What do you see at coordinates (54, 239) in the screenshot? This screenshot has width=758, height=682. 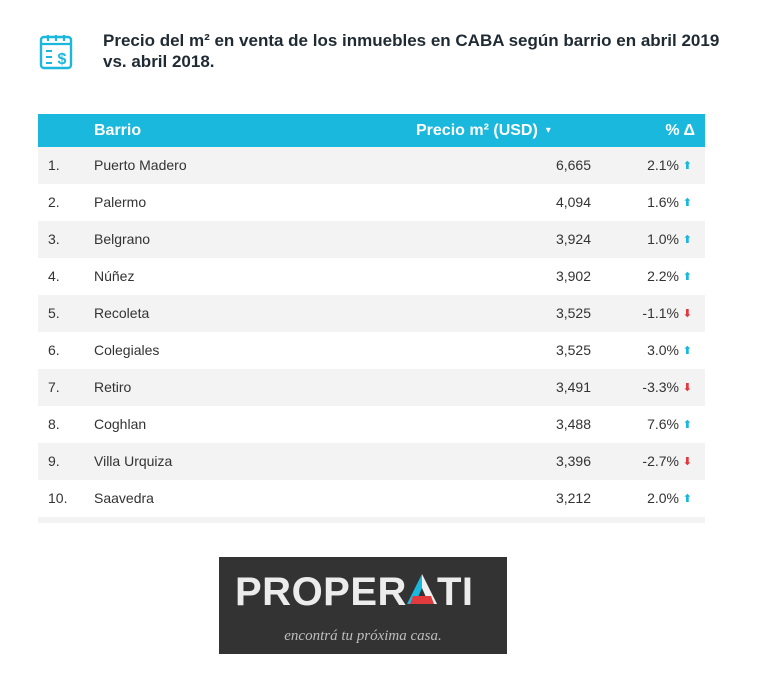 I see `row-rank: 3.` at bounding box center [54, 239].